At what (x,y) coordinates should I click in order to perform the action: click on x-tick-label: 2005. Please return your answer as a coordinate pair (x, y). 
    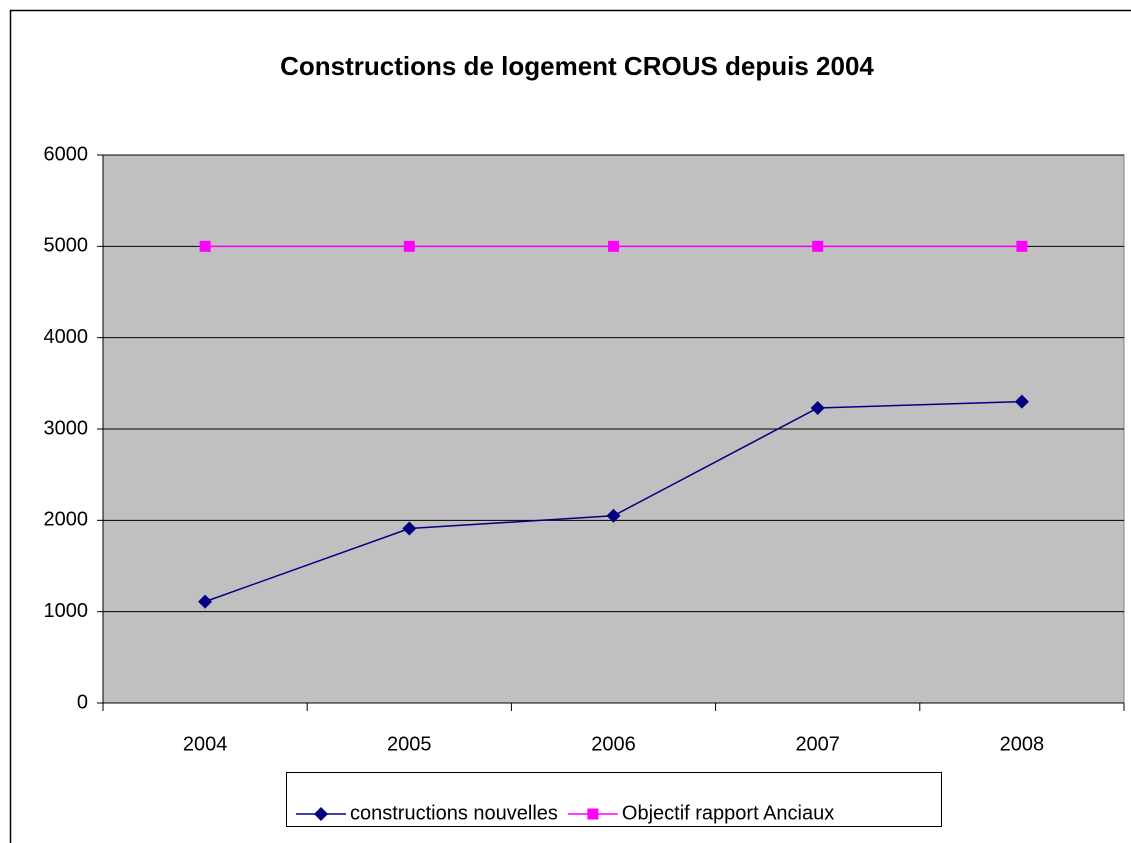
    Looking at the image, I should click on (409, 744).